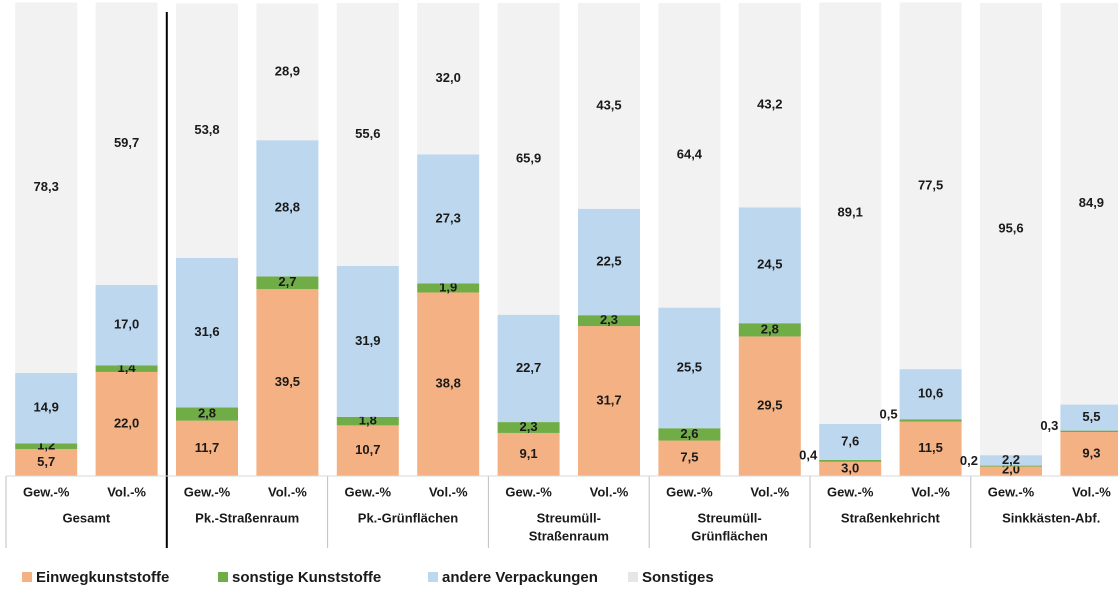 This screenshot has height=599, width=1118. What do you see at coordinates (408, 517) in the screenshot?
I see `group-label: Pk.-Grünflächen` at bounding box center [408, 517].